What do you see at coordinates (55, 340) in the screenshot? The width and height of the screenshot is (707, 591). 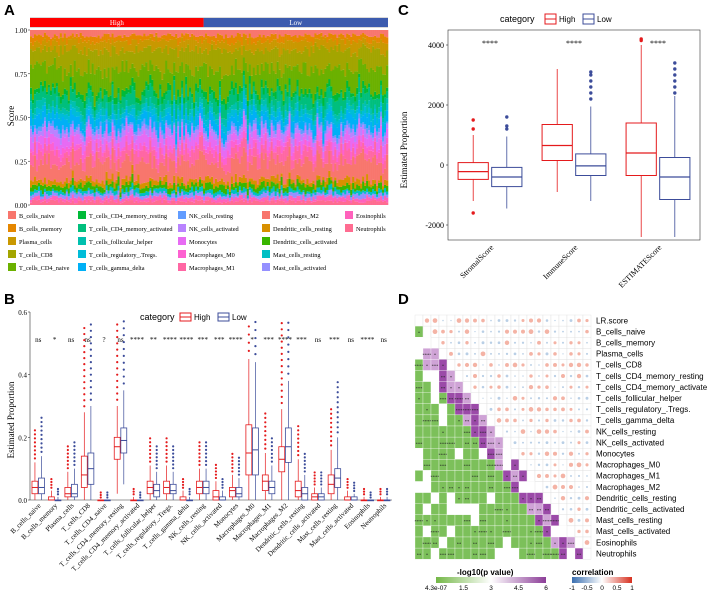 I see `panel-b-significance: *` at bounding box center [55, 340].